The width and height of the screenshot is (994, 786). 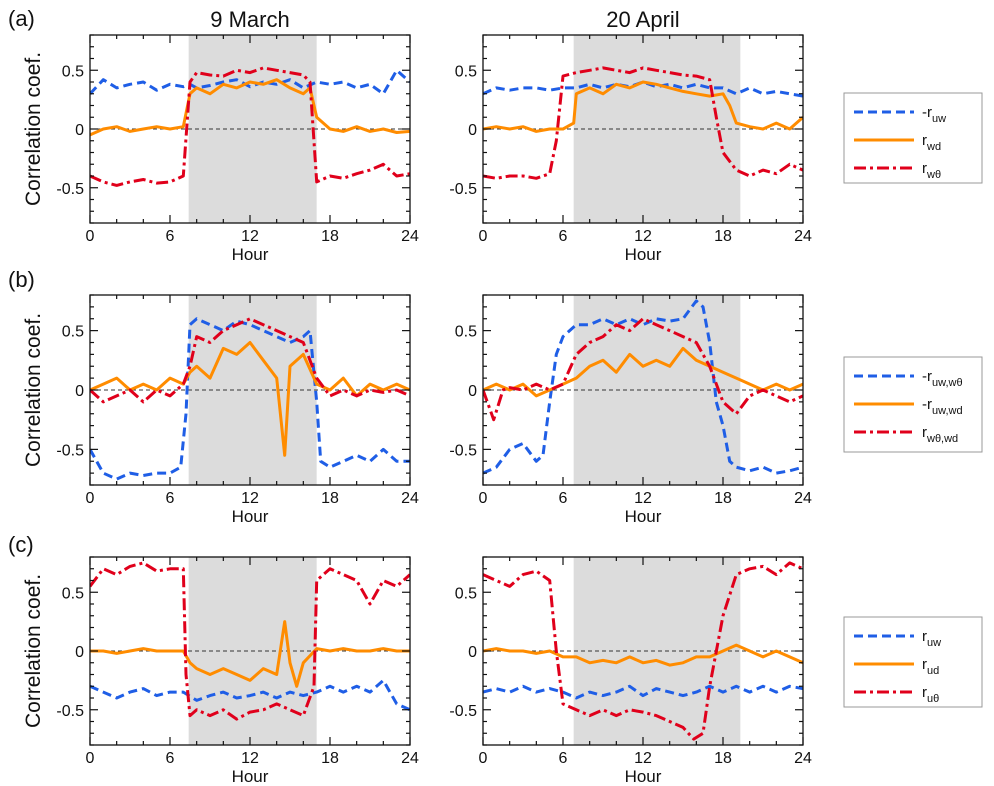 I want to click on panel-letter: (c), so click(x=21, y=544).